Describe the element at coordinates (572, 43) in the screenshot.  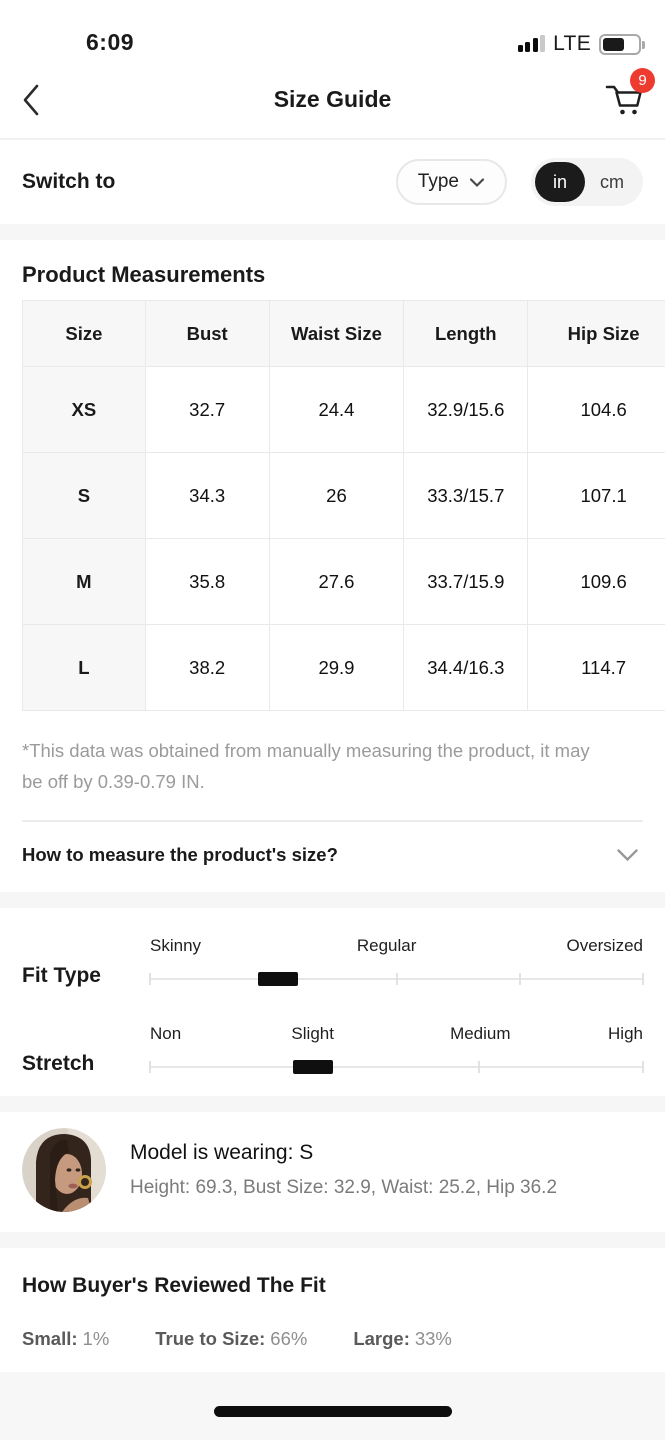
I see `network-type-label: LTE` at that location.